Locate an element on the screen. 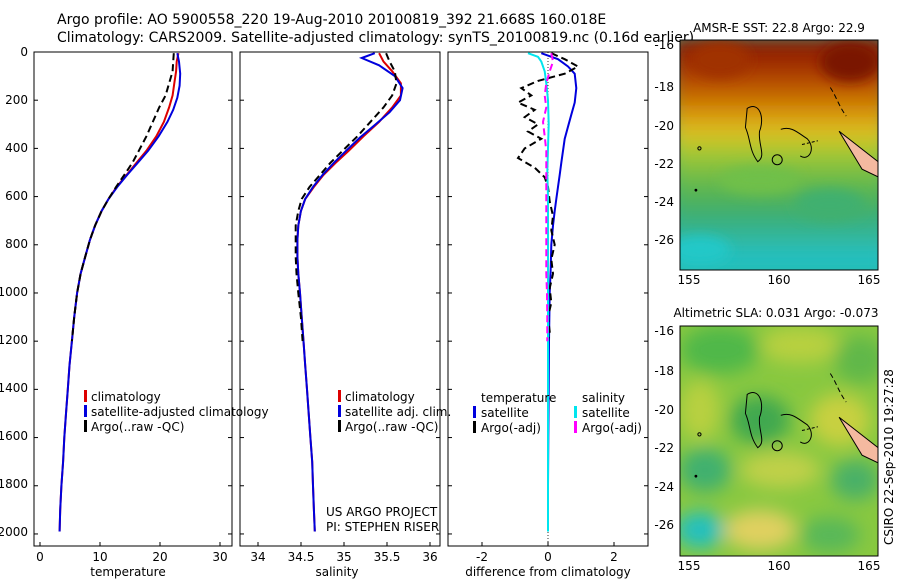 This screenshot has width=900, height=580. sst-coastlines is located at coordinates (786, 139).